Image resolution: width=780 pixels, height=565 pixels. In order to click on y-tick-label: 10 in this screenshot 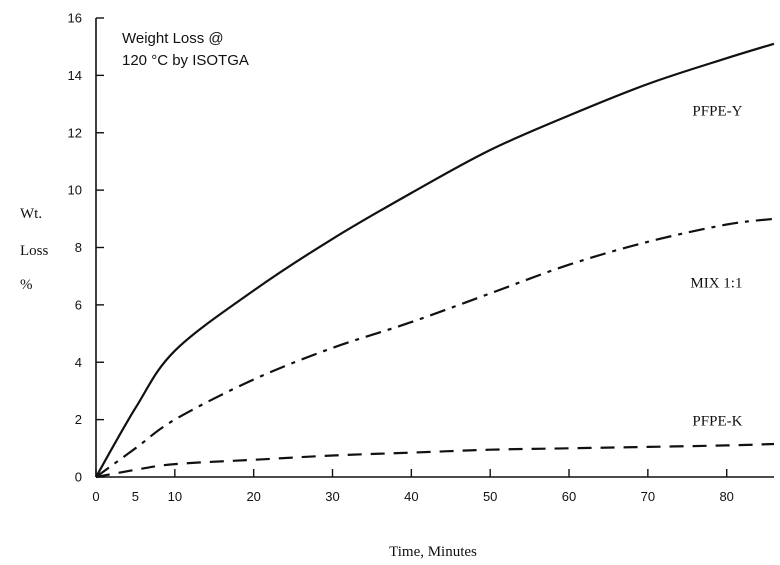, I will do `click(75, 190)`.